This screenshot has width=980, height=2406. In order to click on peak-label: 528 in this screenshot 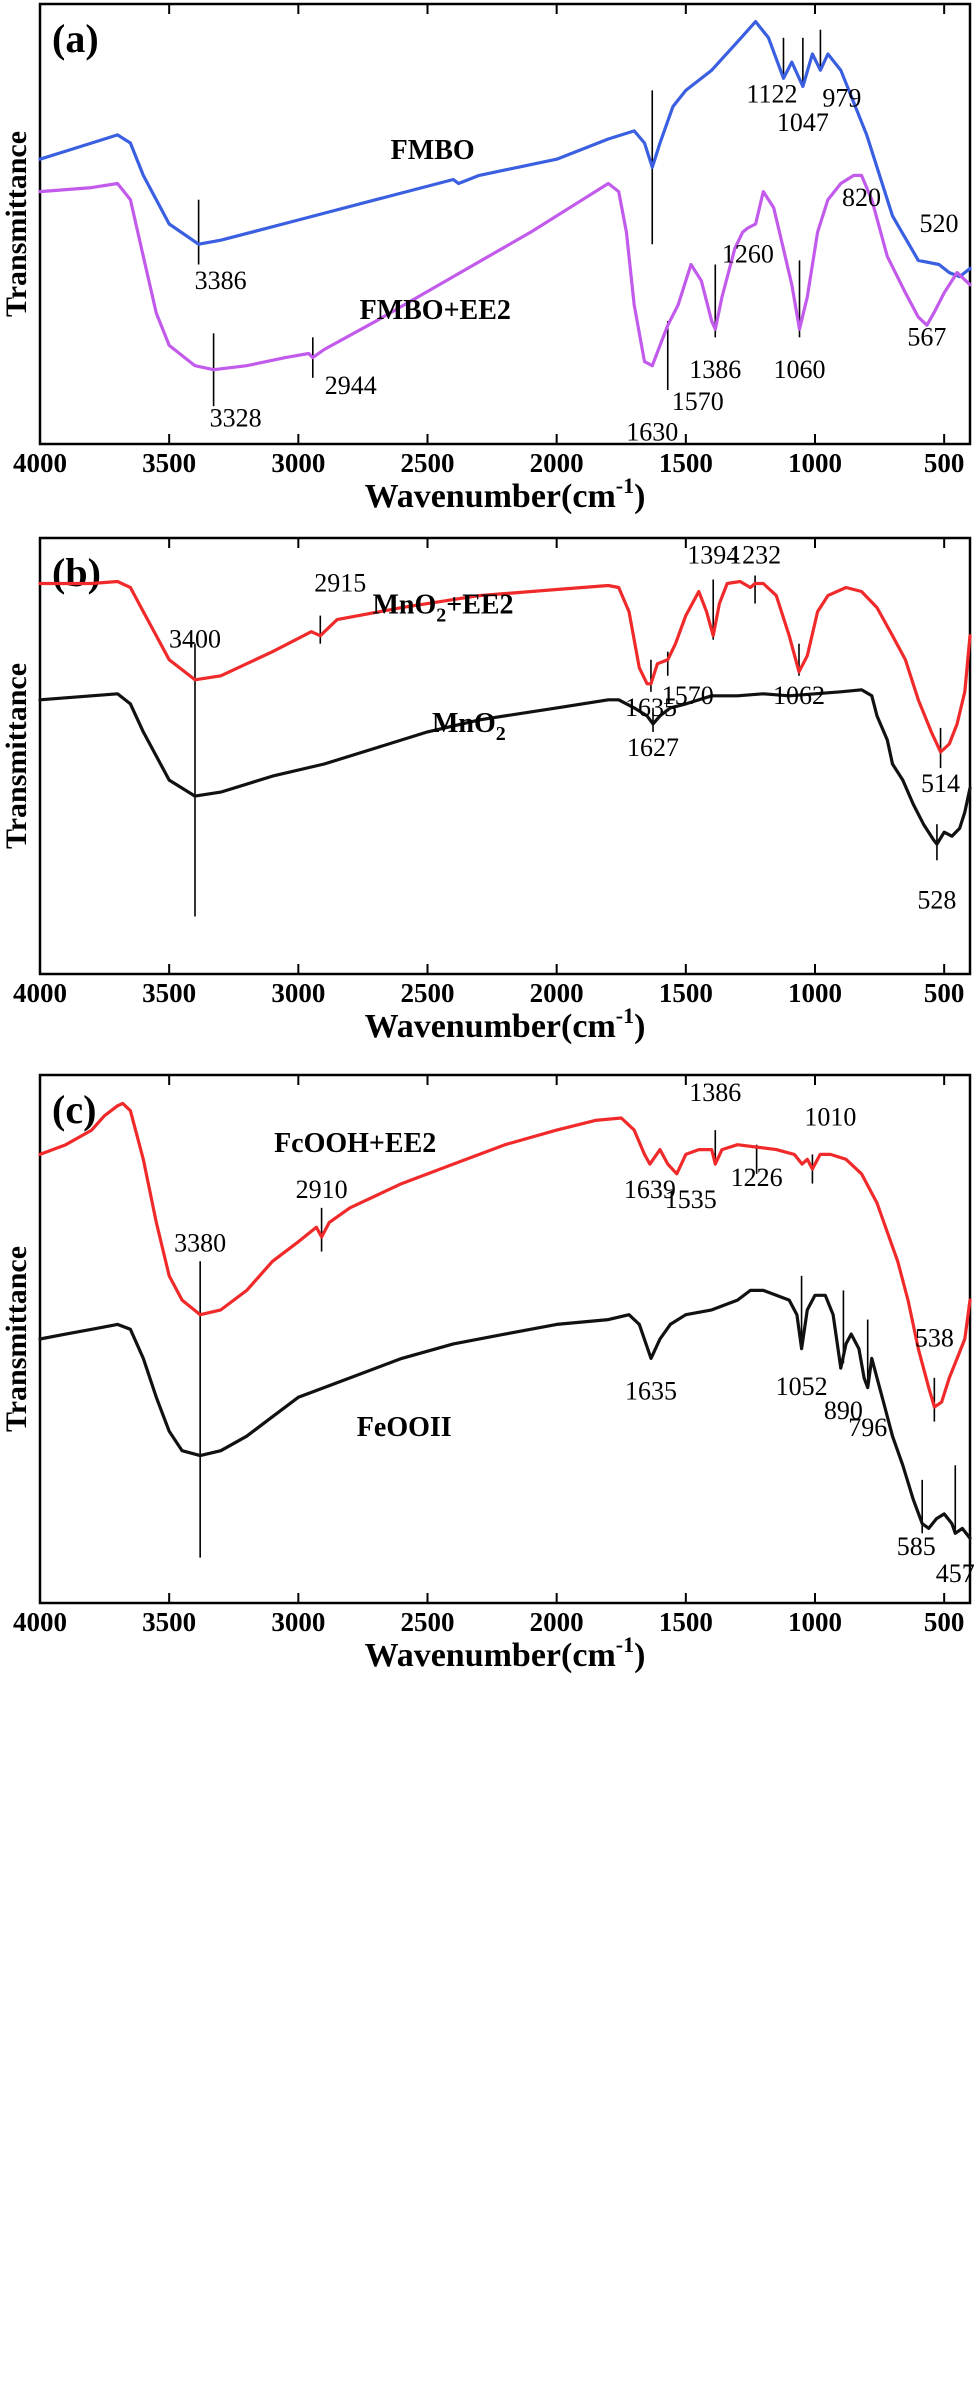, I will do `click(936, 899)`.